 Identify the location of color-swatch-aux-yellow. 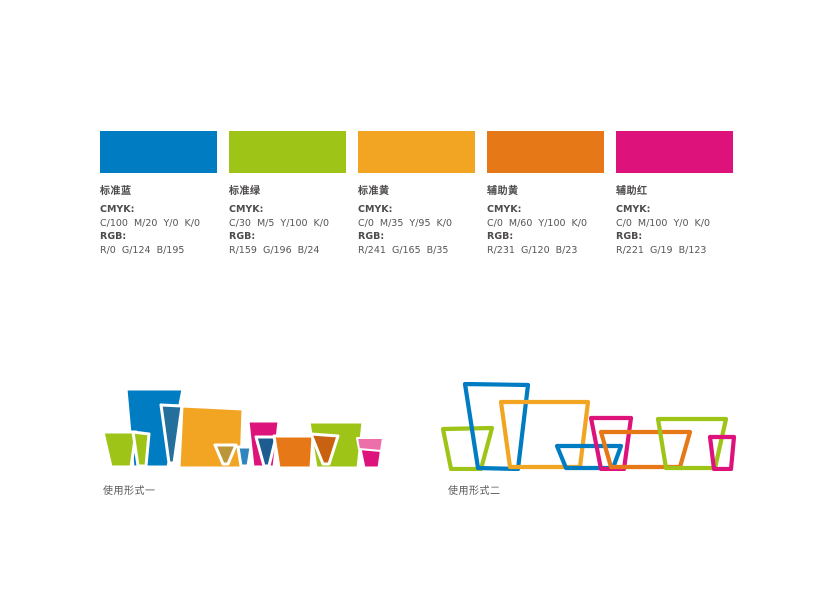
(545, 152).